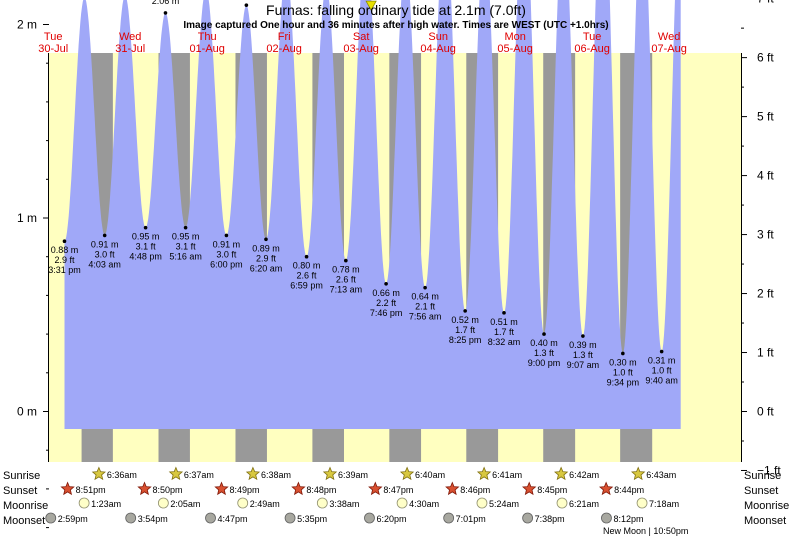 This screenshot has width=793, height=543. Describe the element at coordinates (321, 490) in the screenshot. I see `sunset-time: 8:48pm` at that location.